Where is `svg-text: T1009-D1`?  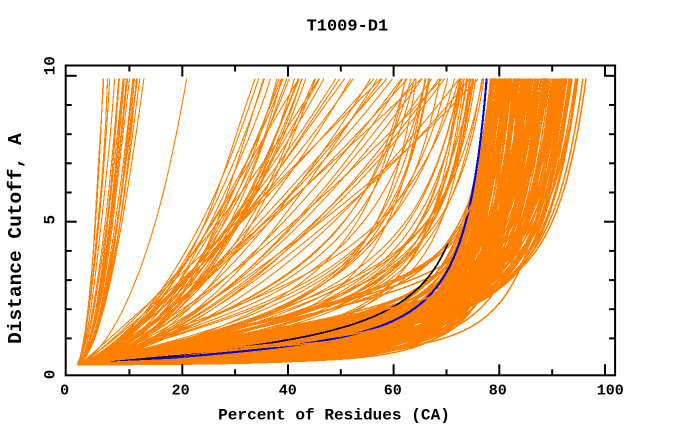
svg-text: T1009-D1 is located at coordinates (348, 26).